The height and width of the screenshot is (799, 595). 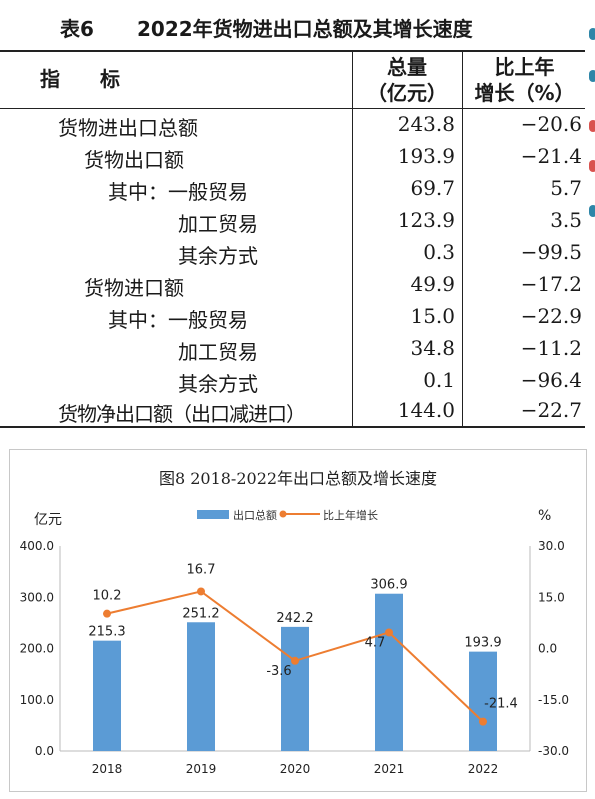 What do you see at coordinates (128, 128) in the screenshot?
I see `row-name: 货物进出口总额` at bounding box center [128, 128].